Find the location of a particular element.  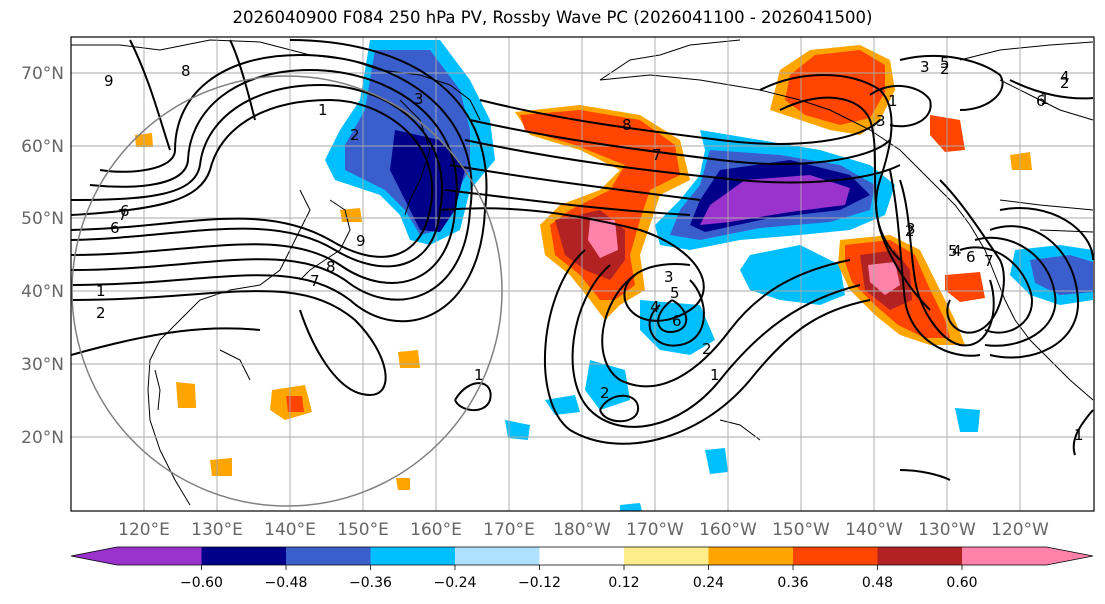

lon-label-130w: 130°W is located at coordinates (947, 530).